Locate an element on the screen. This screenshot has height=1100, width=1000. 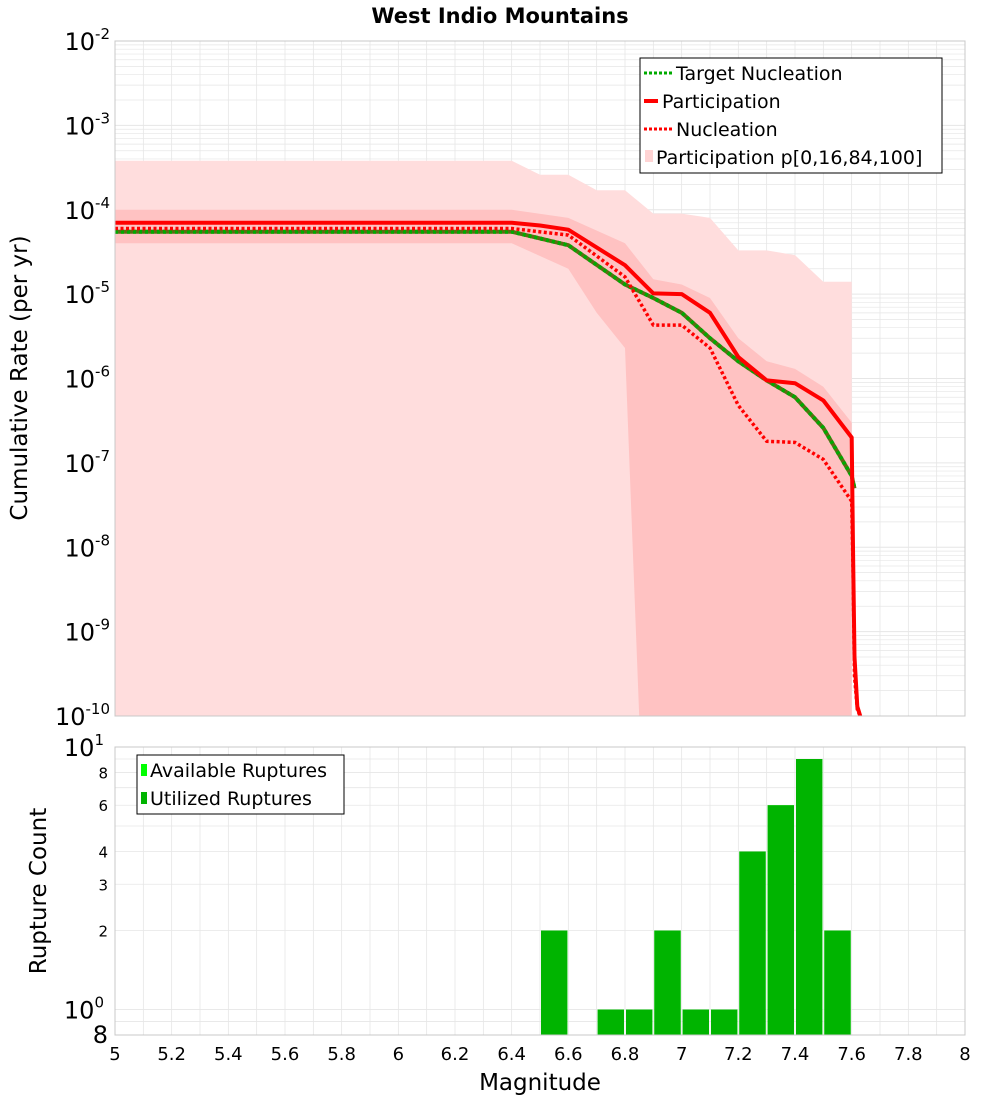
top-y-tick-label: 10⁻⁸ is located at coordinates (87, 546).